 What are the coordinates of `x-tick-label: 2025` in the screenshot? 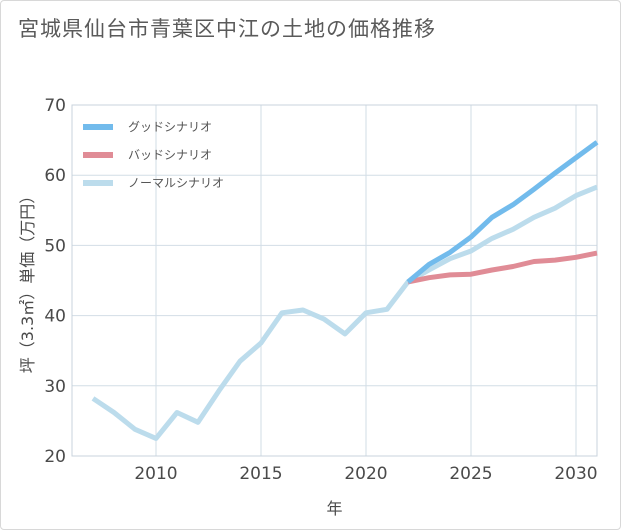 It's located at (470, 474).